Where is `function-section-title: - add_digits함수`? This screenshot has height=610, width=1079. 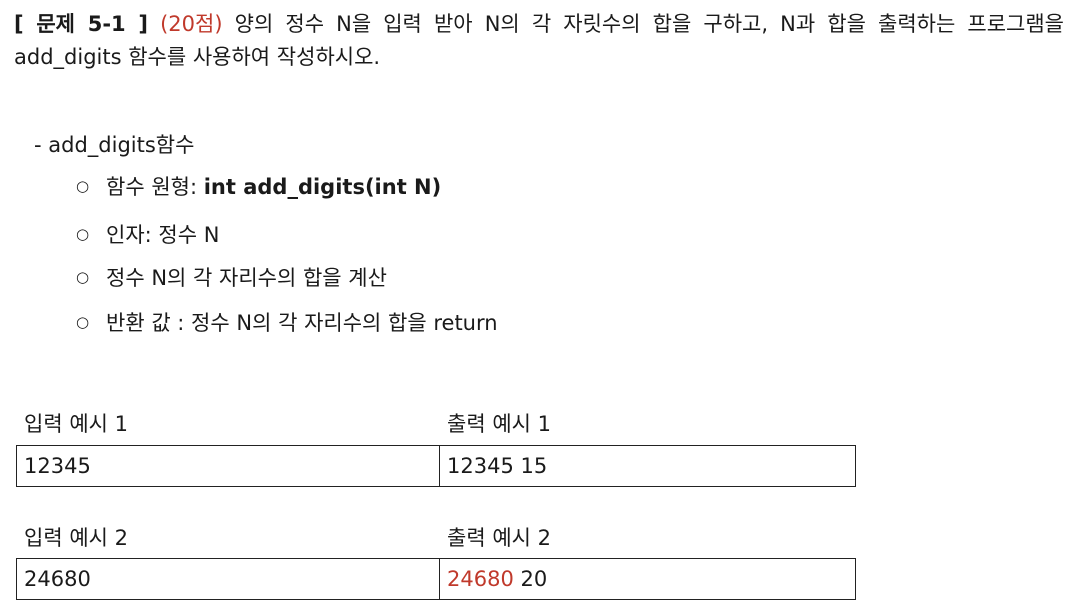 function-section-title: - add_digits함수 is located at coordinates (114, 145).